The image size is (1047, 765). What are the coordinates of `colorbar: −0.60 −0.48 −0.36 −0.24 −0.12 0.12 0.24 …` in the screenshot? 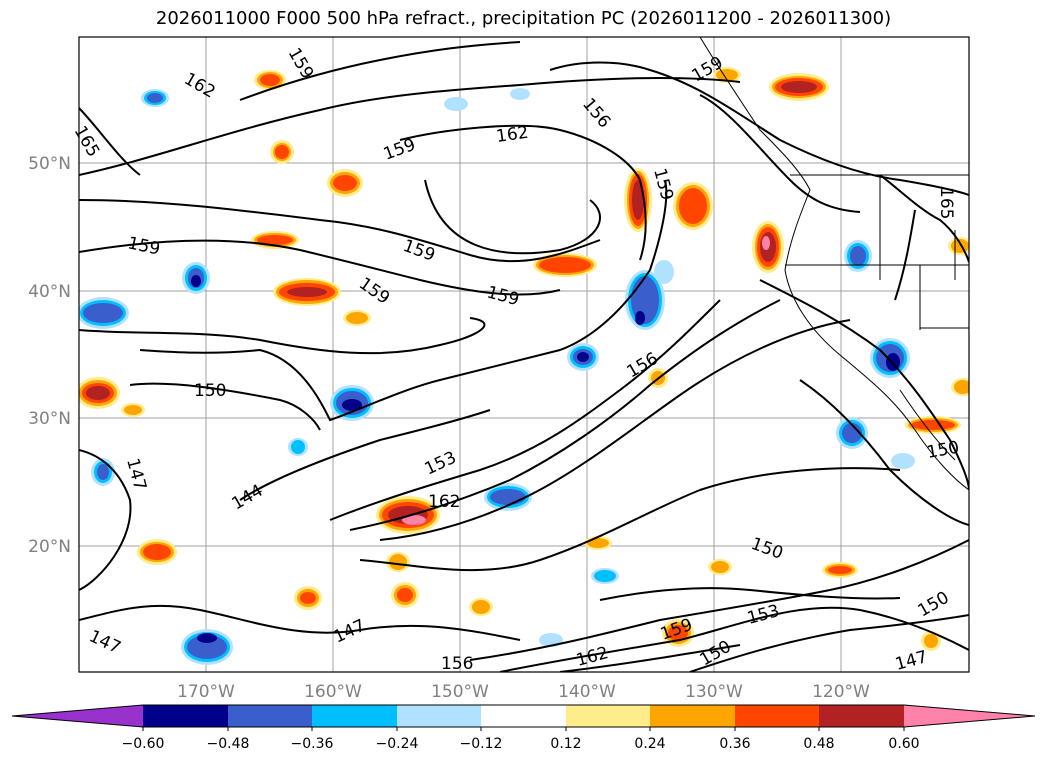 It's located at (523, 728).